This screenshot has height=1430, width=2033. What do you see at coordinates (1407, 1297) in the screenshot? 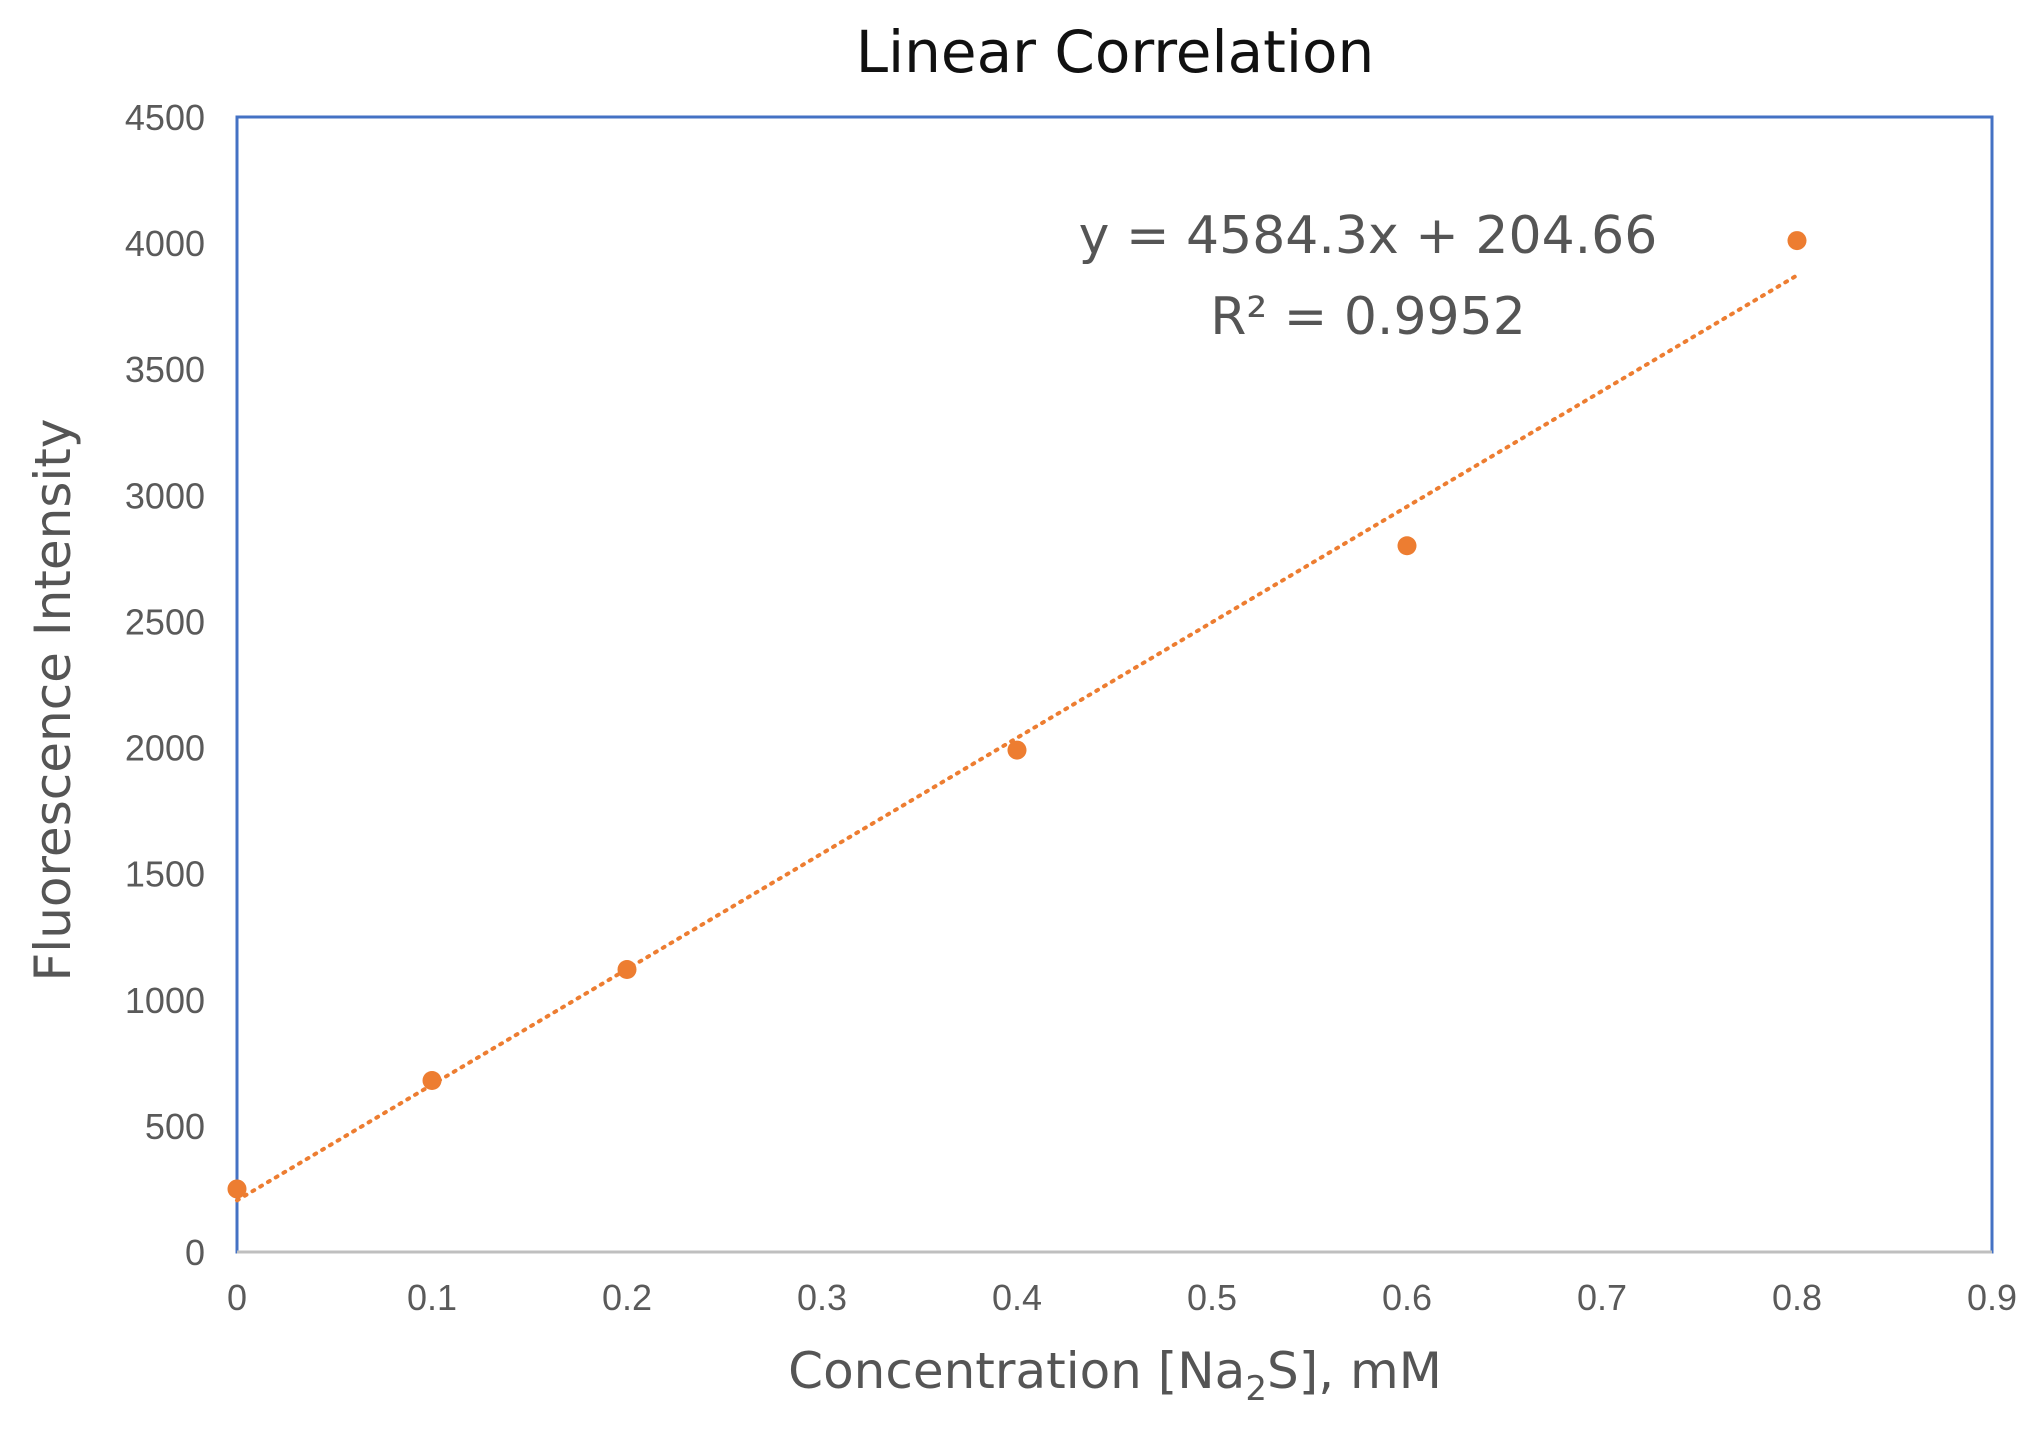
I see `x-tick-label: 0.6` at bounding box center [1407, 1297].